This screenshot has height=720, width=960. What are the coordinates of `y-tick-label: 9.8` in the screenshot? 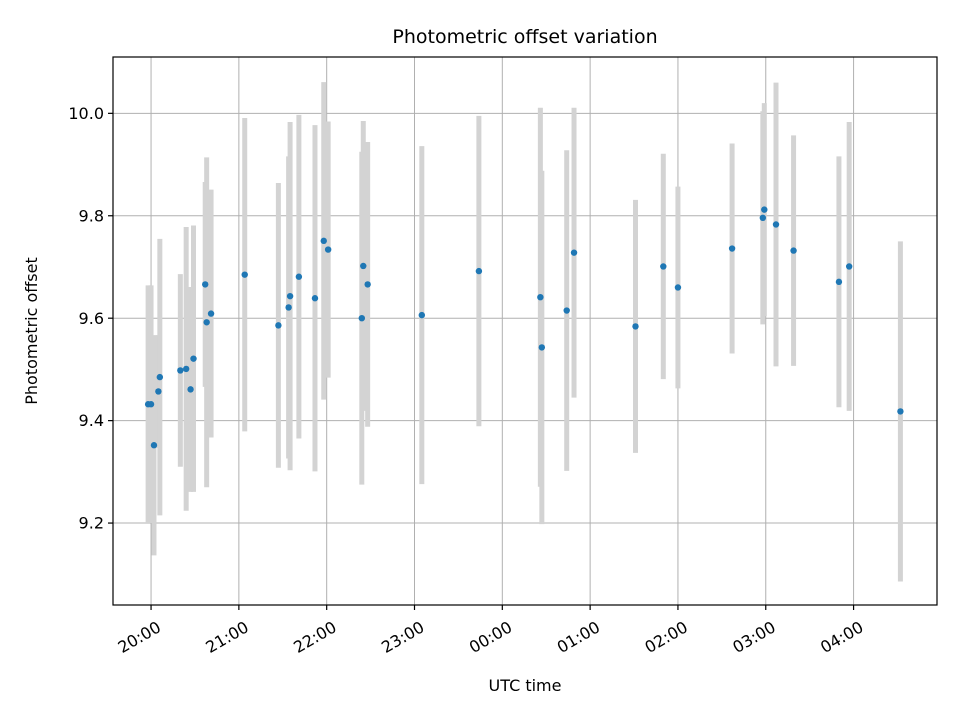 It's located at (91, 215).